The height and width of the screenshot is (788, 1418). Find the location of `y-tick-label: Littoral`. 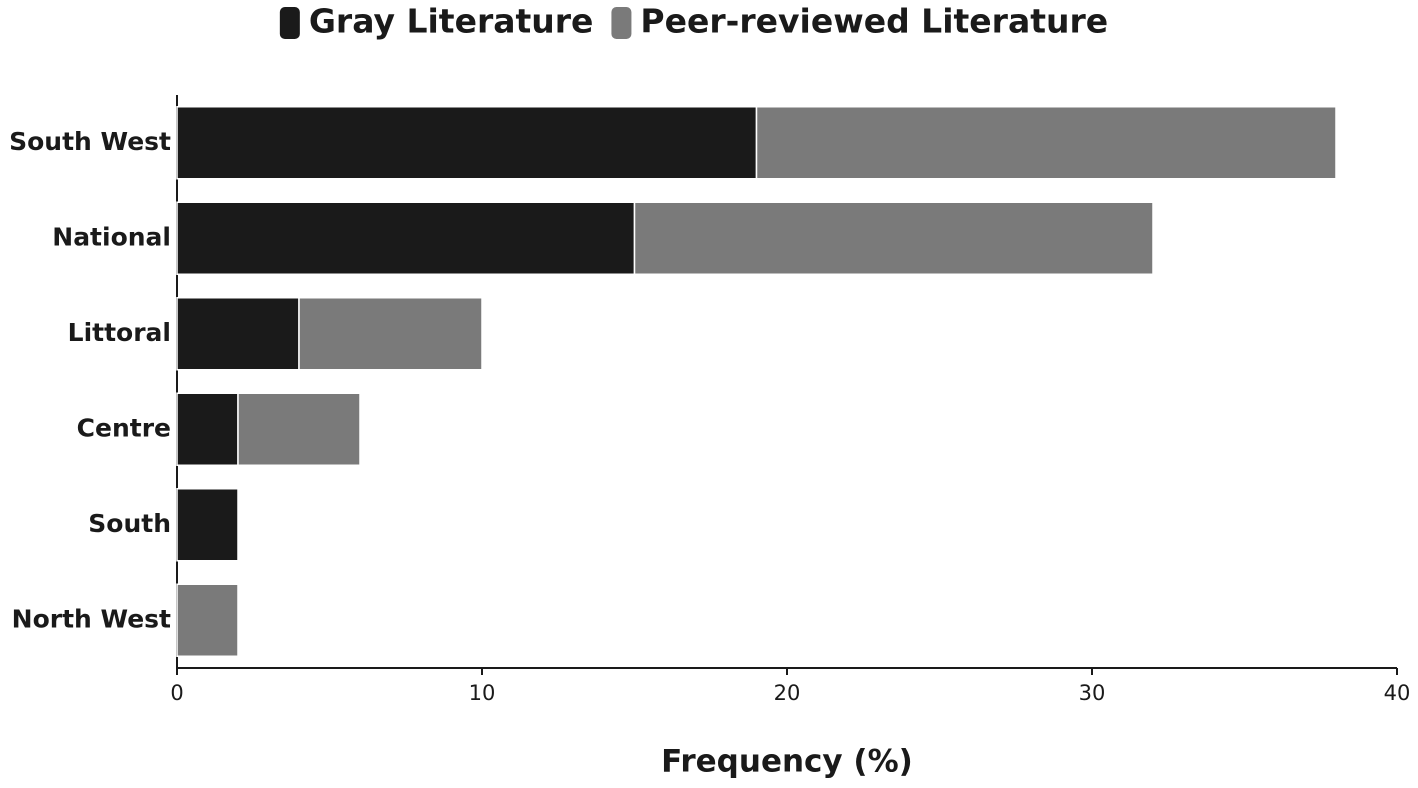

y-tick-label: Littoral is located at coordinates (119, 332).